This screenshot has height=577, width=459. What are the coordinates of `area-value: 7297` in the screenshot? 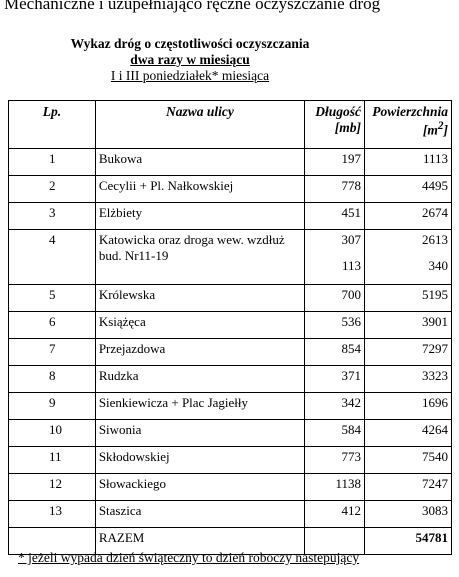 It's located at (435, 348).